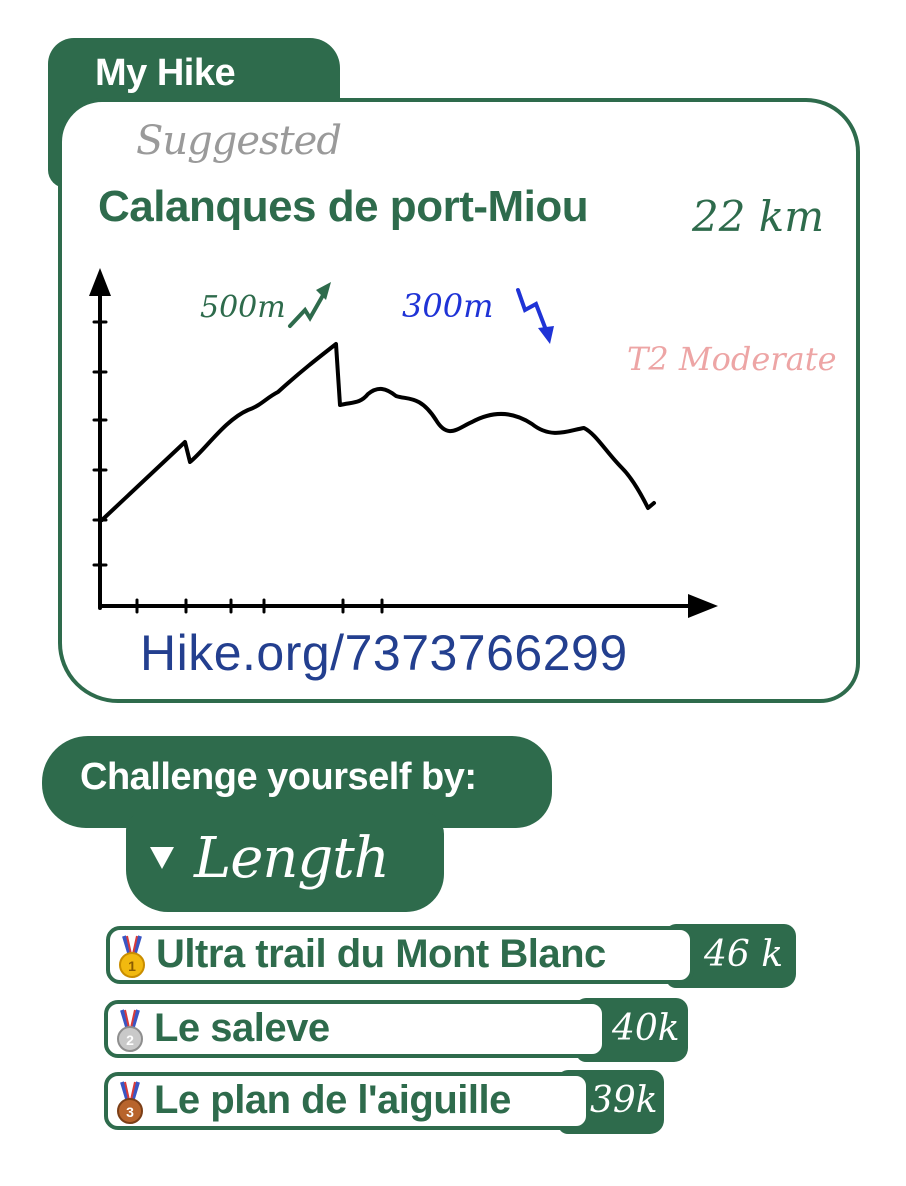  What do you see at coordinates (162, 858) in the screenshot?
I see `triangle-down-icon` at bounding box center [162, 858].